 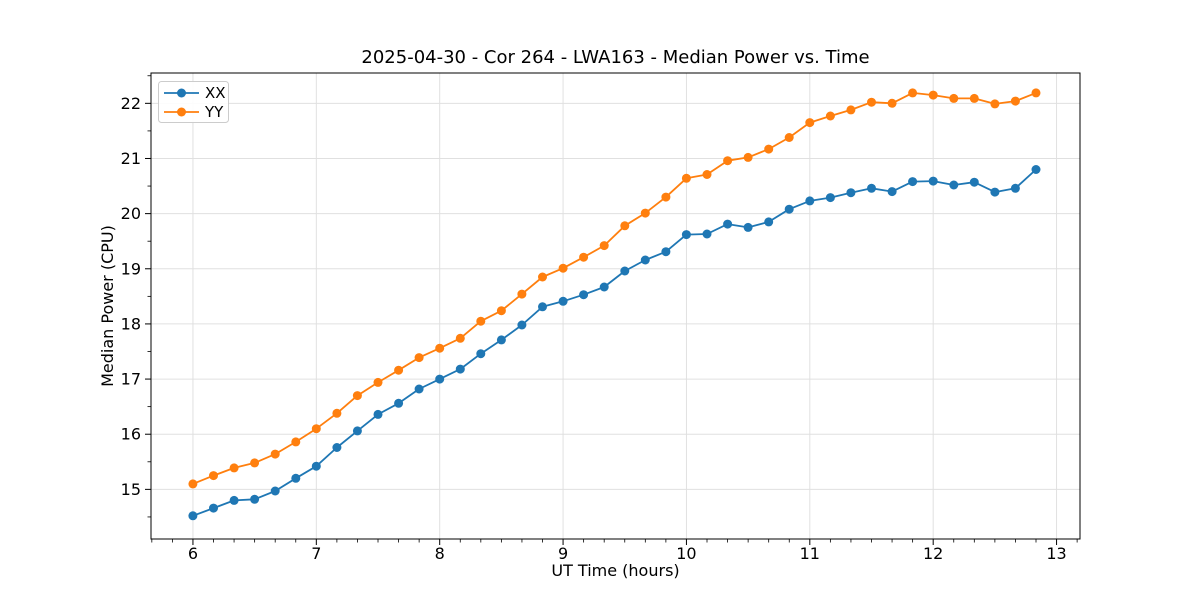 What do you see at coordinates (810, 553) in the screenshot?
I see `x-tick-label: 11` at bounding box center [810, 553].